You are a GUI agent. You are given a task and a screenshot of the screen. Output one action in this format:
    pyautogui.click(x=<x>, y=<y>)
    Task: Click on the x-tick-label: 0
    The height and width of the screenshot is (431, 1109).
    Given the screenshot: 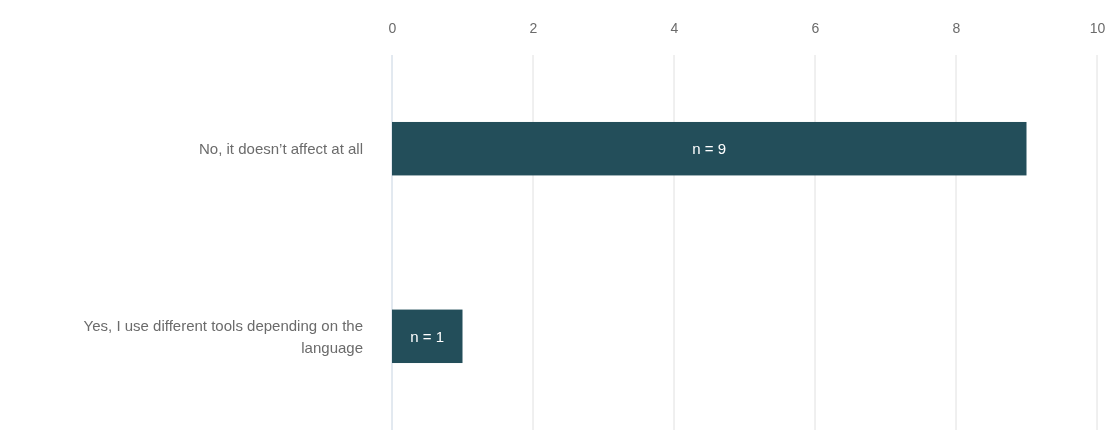 What is the action you would take?
    pyautogui.click(x=392, y=28)
    